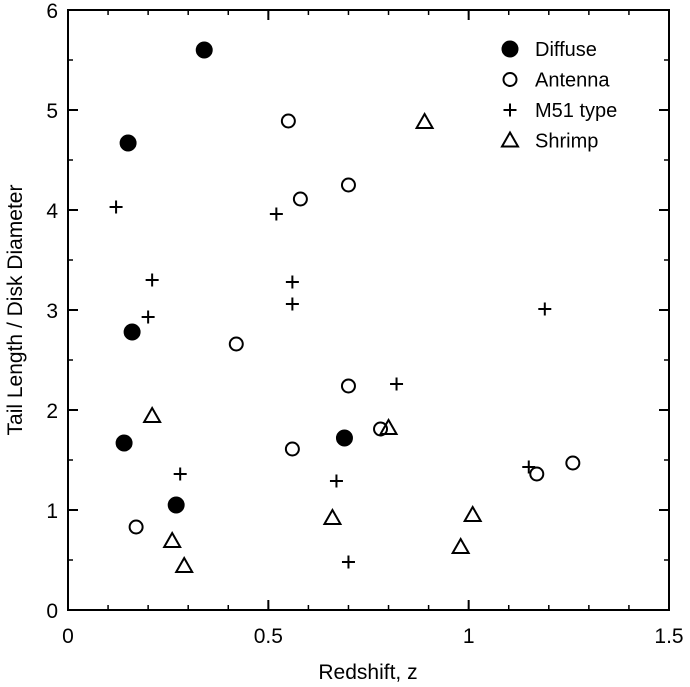 Image resolution: width=690 pixels, height=687 pixels. Describe the element at coordinates (52, 211) in the screenshot. I see `y-tick-label: 4` at that location.